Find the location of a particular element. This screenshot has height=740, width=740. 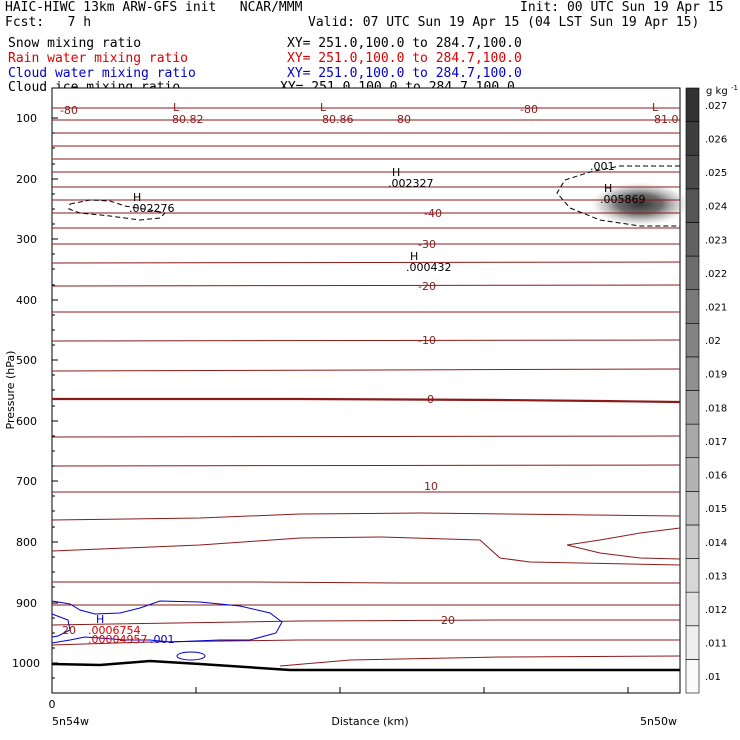

x-end-label: 5n50w is located at coordinates (658, 721).